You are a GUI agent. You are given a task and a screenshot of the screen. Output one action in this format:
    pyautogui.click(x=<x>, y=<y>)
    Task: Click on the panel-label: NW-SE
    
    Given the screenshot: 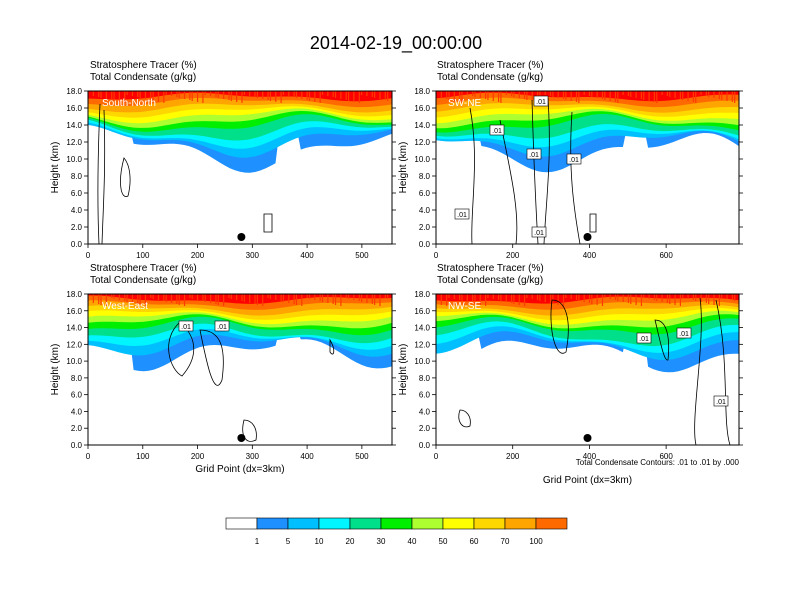 What is the action you would take?
    pyautogui.click(x=464, y=306)
    